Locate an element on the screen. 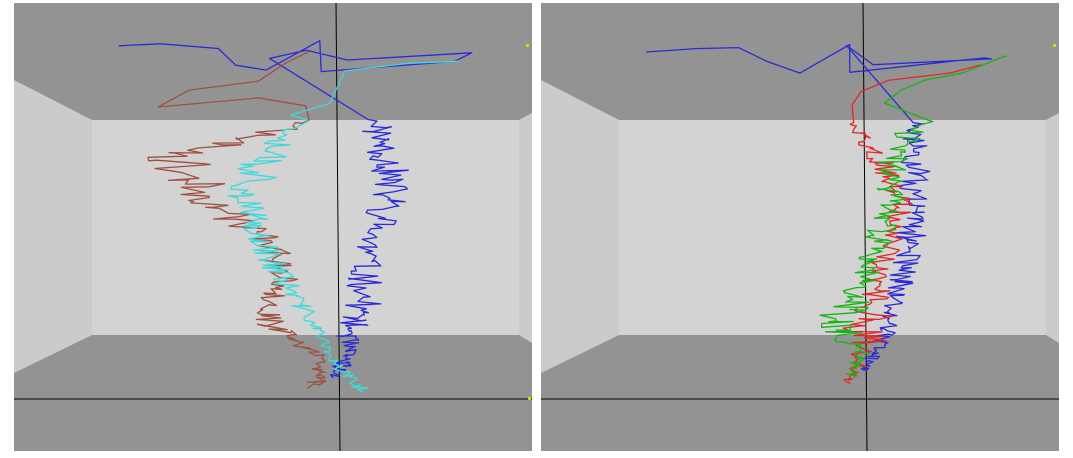 The width and height of the screenshot is (1073, 458). trajectory-red is located at coordinates (912, 224).